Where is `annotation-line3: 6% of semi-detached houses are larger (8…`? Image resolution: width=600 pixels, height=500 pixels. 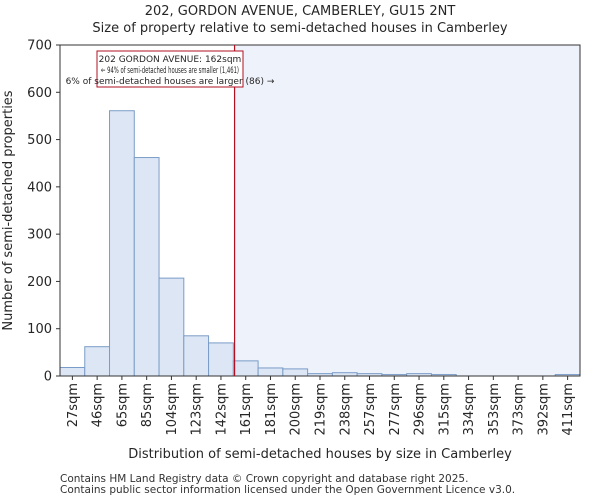 annotation-line3: 6% of semi-detached houses are larger (8… is located at coordinates (170, 82).